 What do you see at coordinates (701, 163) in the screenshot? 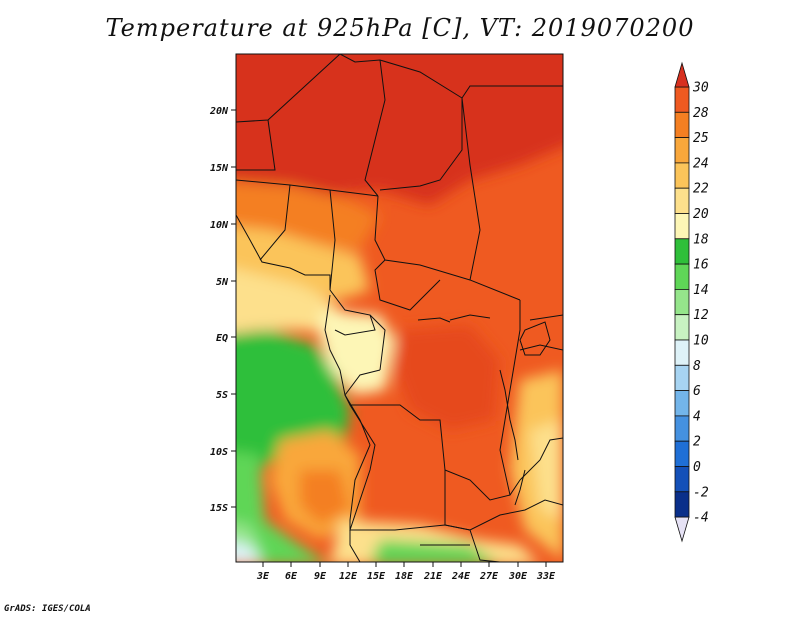
I see `colorbar-label: 24` at bounding box center [701, 163].